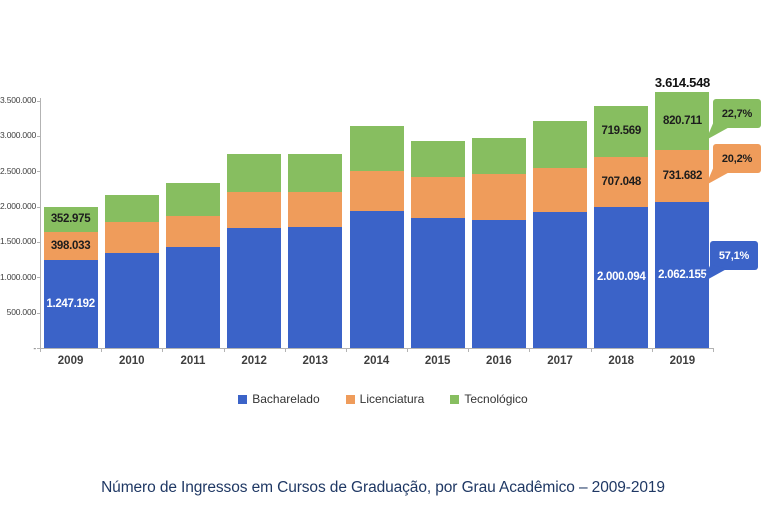 This screenshot has height=526, width=766. Describe the element at coordinates (131, 208) in the screenshot. I see `bar-segment-tecnológico-2010` at that location.